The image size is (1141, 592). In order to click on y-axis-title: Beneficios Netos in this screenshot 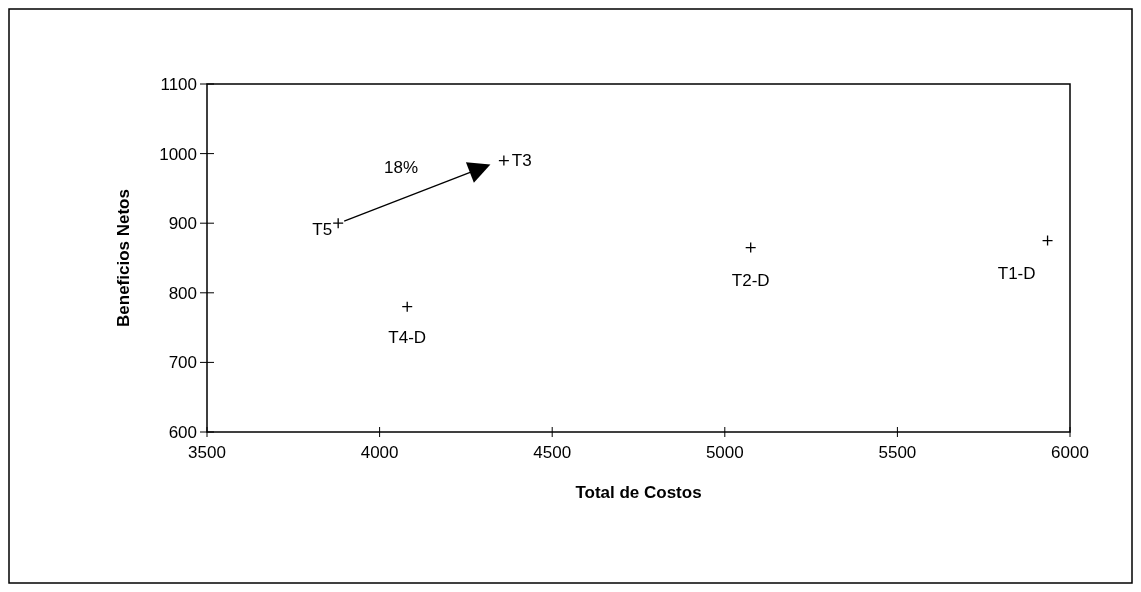, I will do `click(123, 258)`.